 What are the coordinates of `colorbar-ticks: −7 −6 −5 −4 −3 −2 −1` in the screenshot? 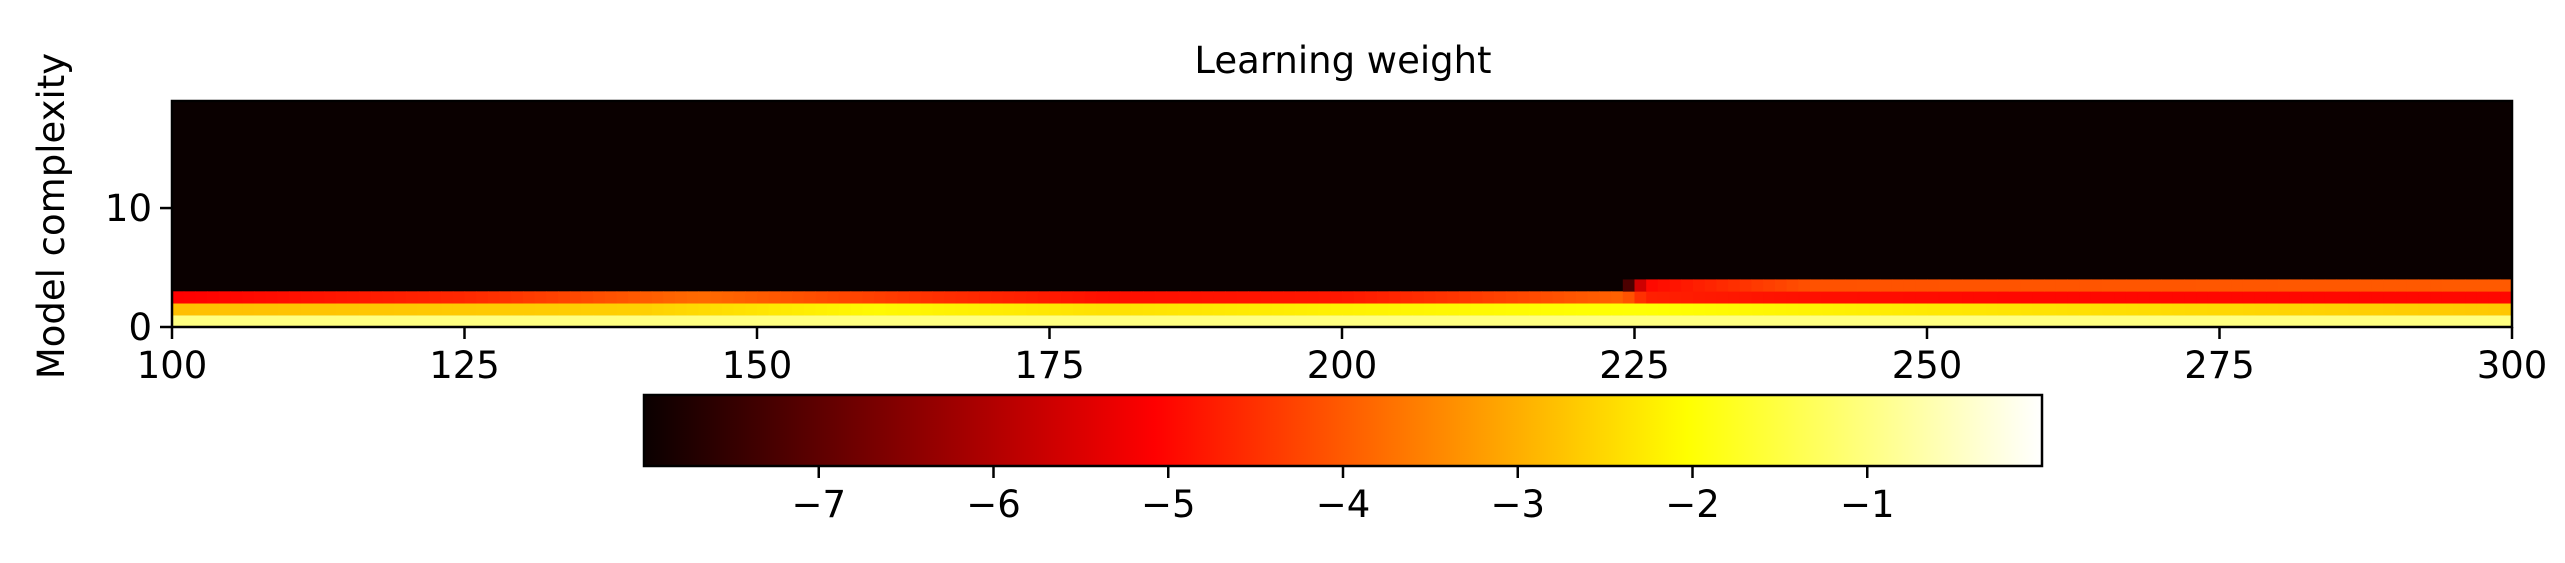 It's located at (1343, 496).